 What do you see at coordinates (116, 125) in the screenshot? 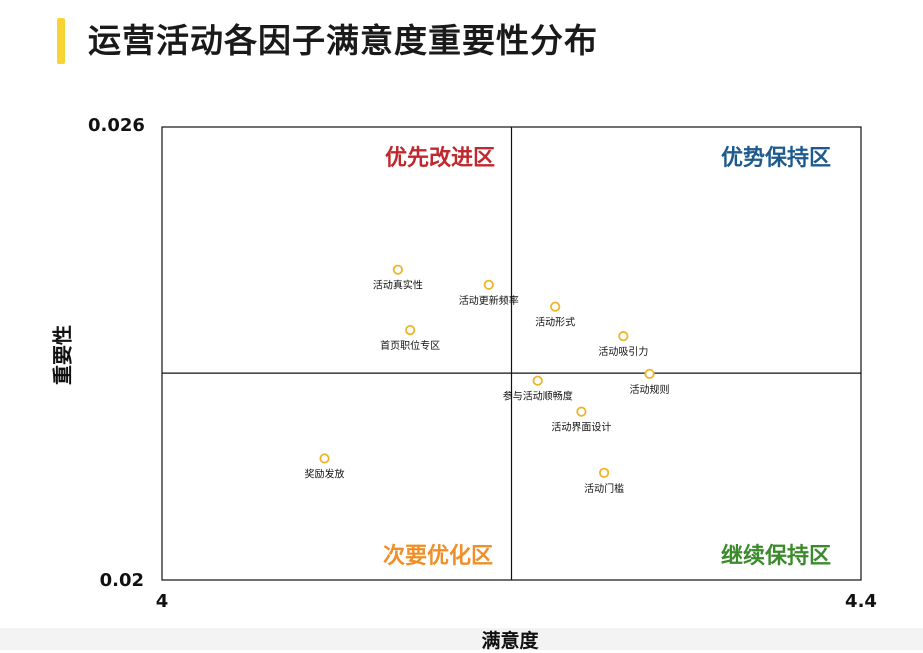
I see `y-tick-label-max: 0.026` at bounding box center [116, 125].